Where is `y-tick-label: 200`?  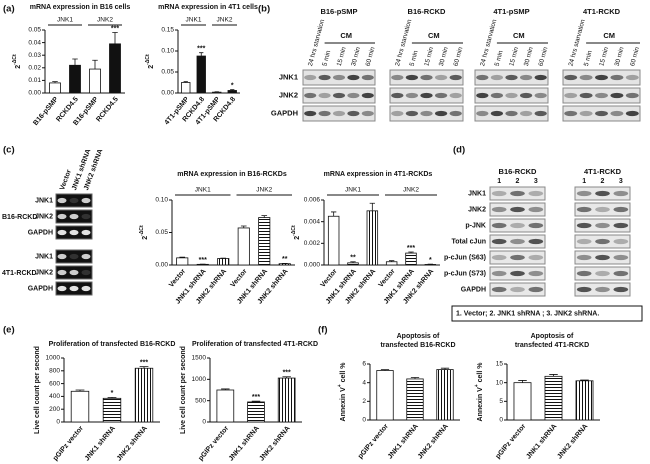 y-tick-label: 200 is located at coordinates (54, 409).